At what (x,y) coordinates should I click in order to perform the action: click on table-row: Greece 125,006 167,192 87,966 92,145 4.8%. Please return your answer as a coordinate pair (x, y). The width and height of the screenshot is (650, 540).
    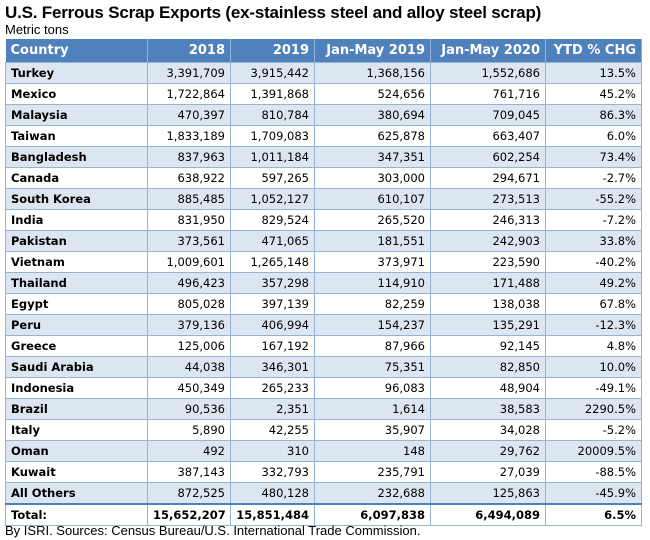
    Looking at the image, I should click on (323, 346).